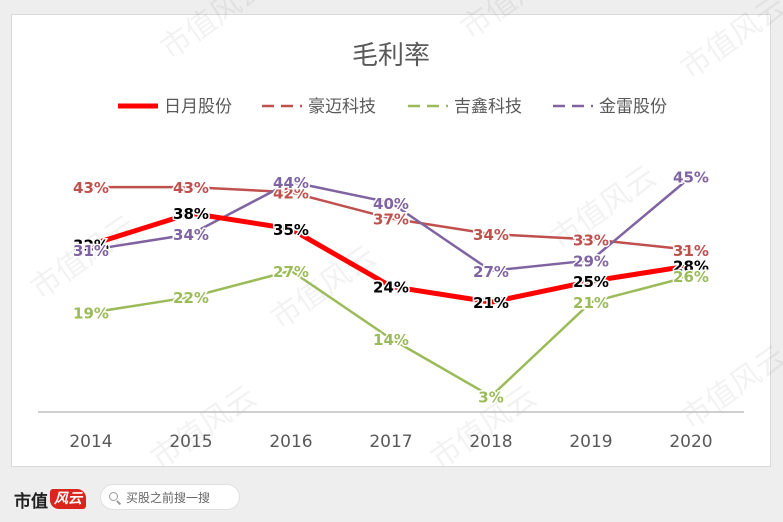 This screenshot has height=522, width=783. Describe the element at coordinates (691, 277) in the screenshot. I see `data-label: 26%` at that location.